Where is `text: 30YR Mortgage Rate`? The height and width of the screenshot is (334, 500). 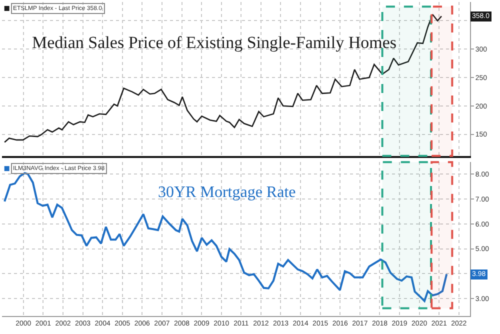 text: 30YR Mortgage Rate is located at coordinates (227, 192).